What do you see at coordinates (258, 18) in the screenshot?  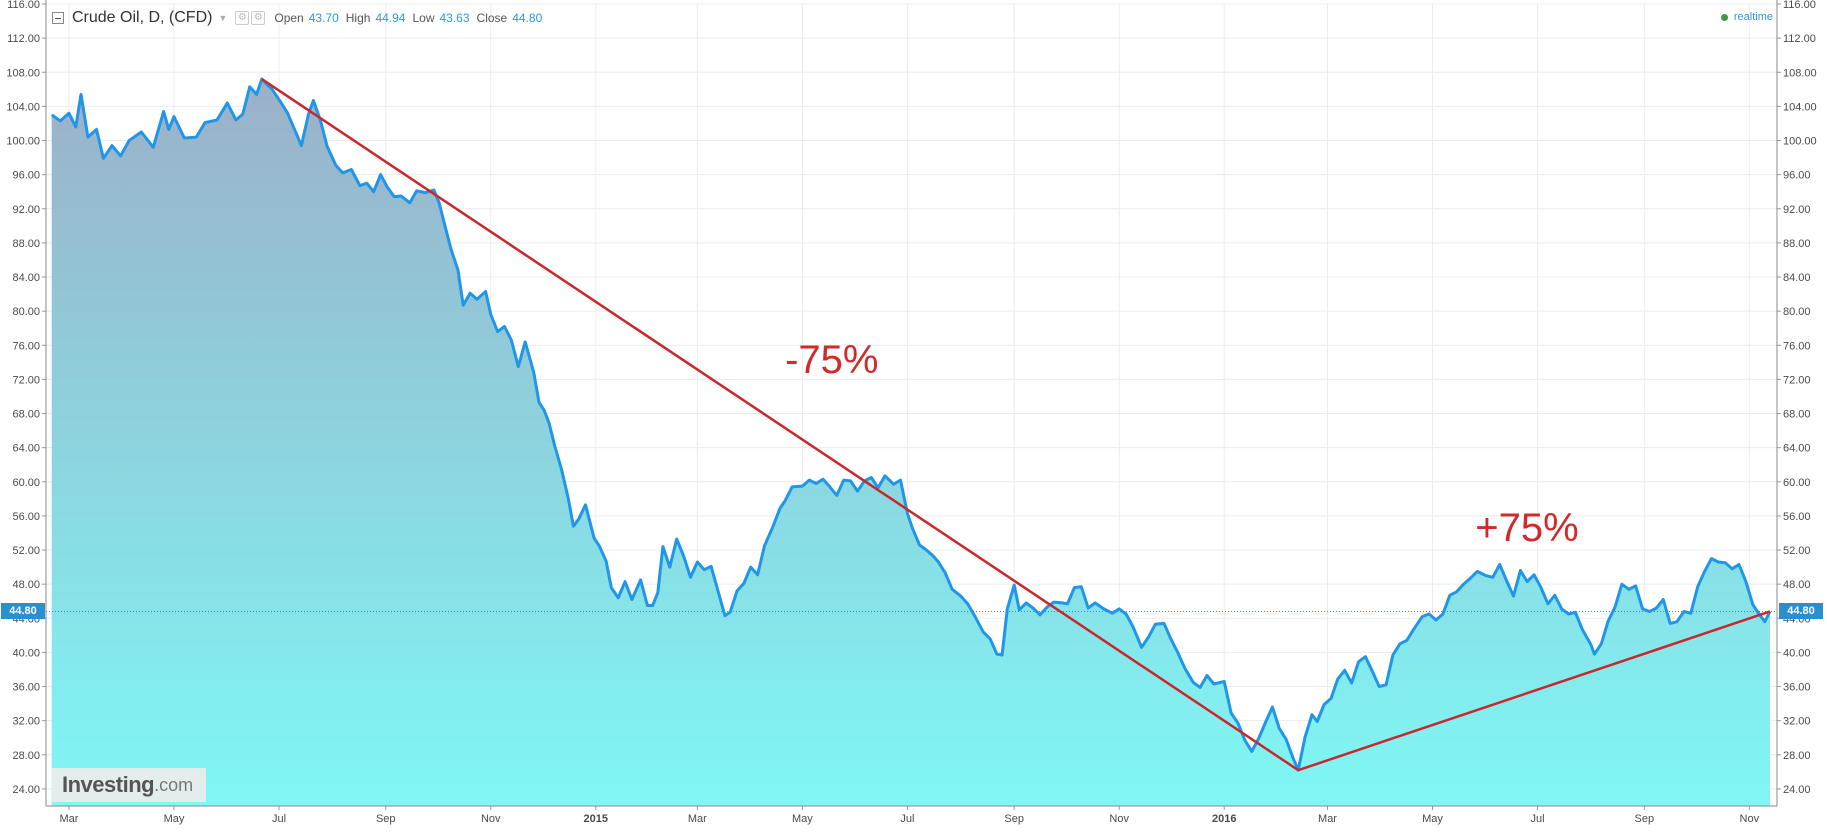 I see `settings-icon: ⚙` at bounding box center [258, 18].